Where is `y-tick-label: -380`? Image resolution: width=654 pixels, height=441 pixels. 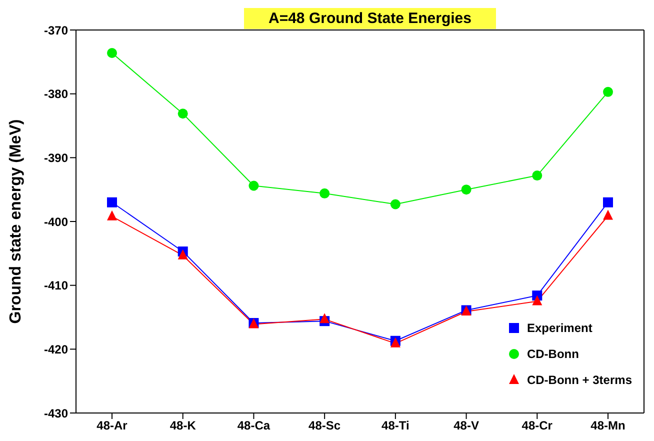 y-tick-label: -380 is located at coordinates (56, 94).